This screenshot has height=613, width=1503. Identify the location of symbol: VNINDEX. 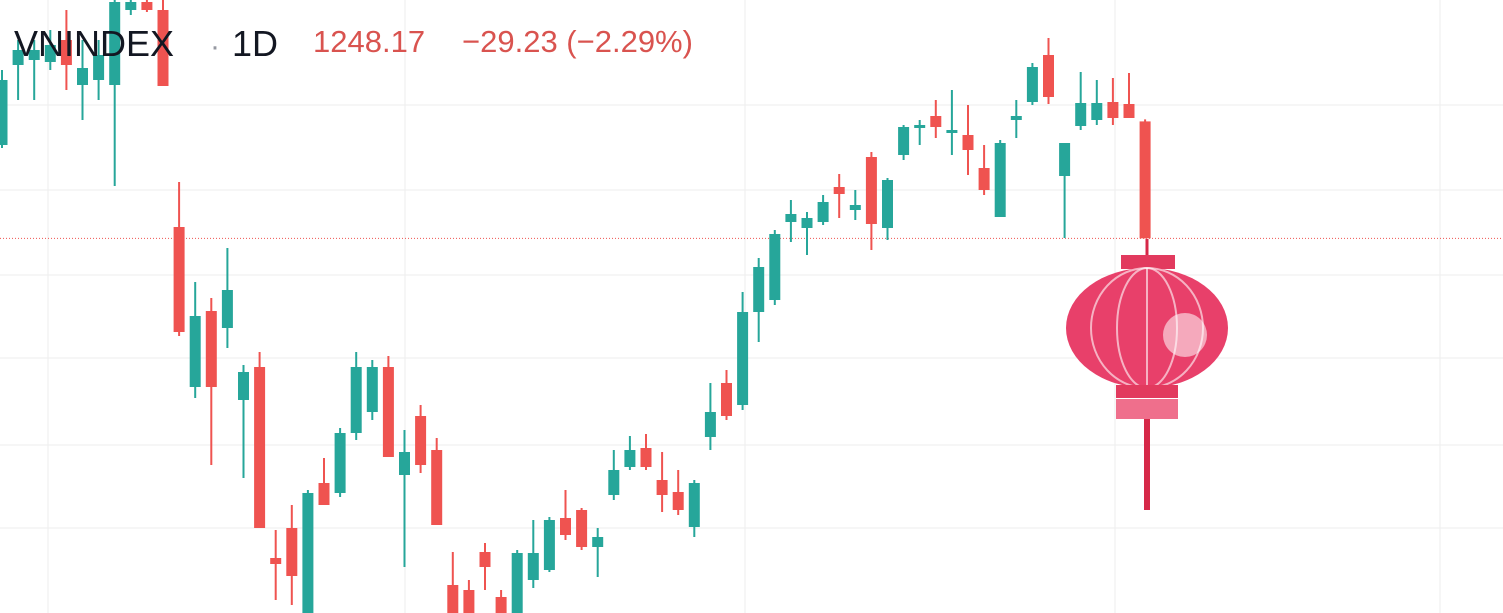
(94, 43).